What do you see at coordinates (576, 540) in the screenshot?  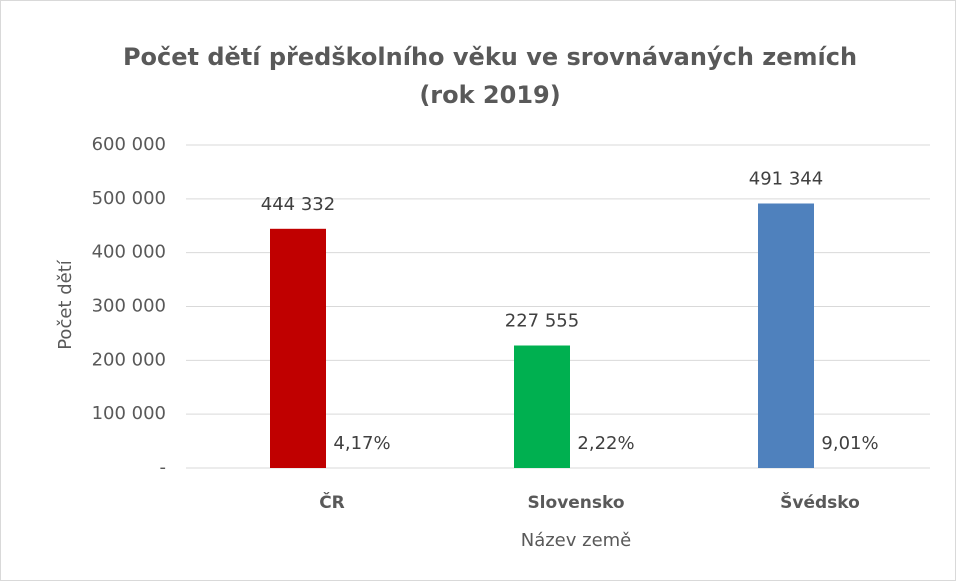 I see `x-axis-label: Název země` at bounding box center [576, 540].